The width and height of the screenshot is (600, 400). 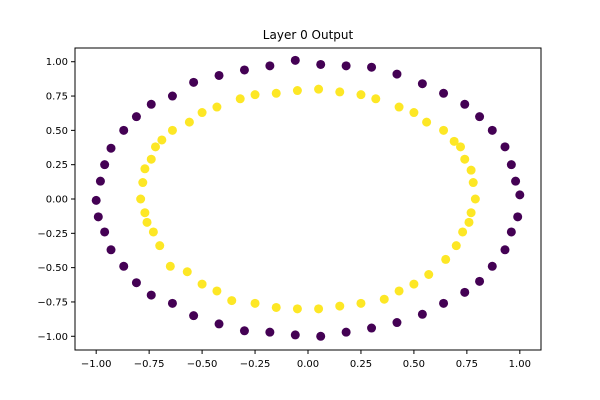 What do you see at coordinates (255, 364) in the screenshot?
I see `x-tick-label: −0.25` at bounding box center [255, 364].